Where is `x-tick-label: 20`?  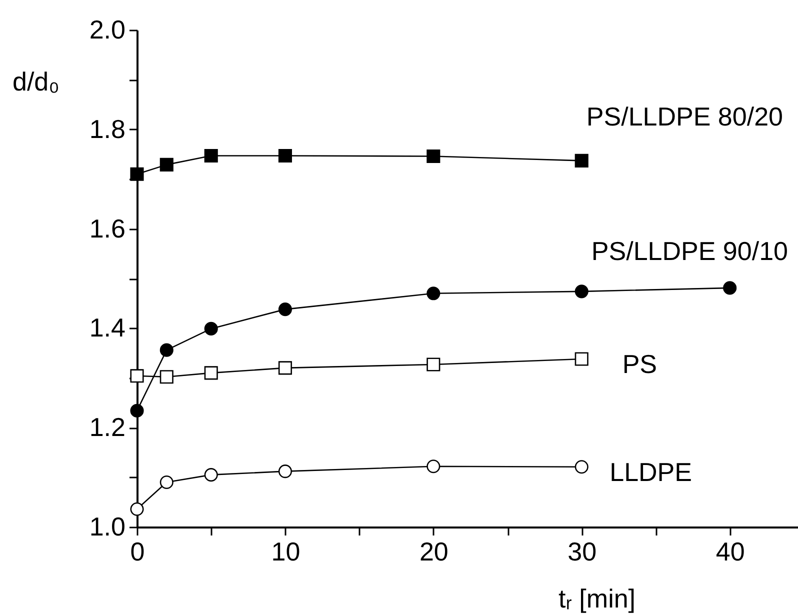
x-tick-label: 20 is located at coordinates (433, 551).